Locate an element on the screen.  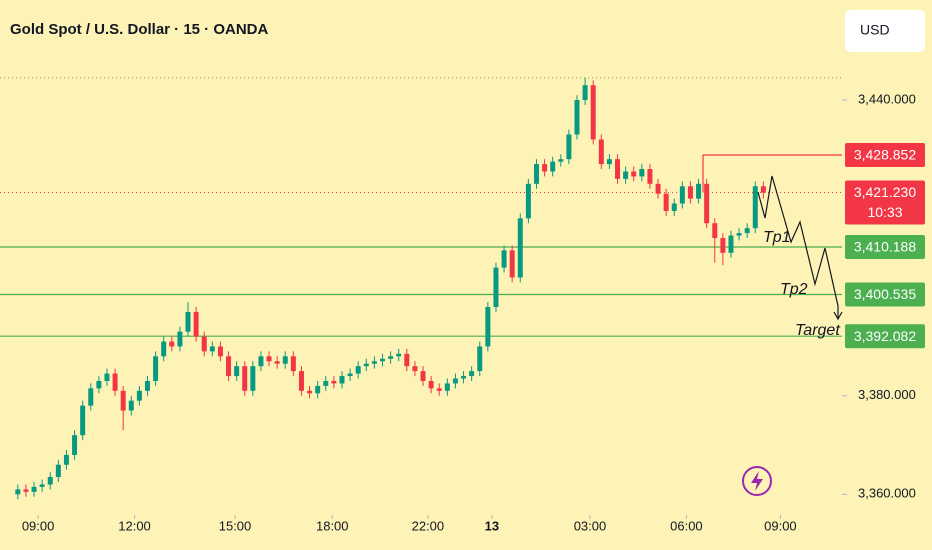
chart-title: Gold Spot / U.S. Dollar · 15 · OANDA is located at coordinates (139, 29).